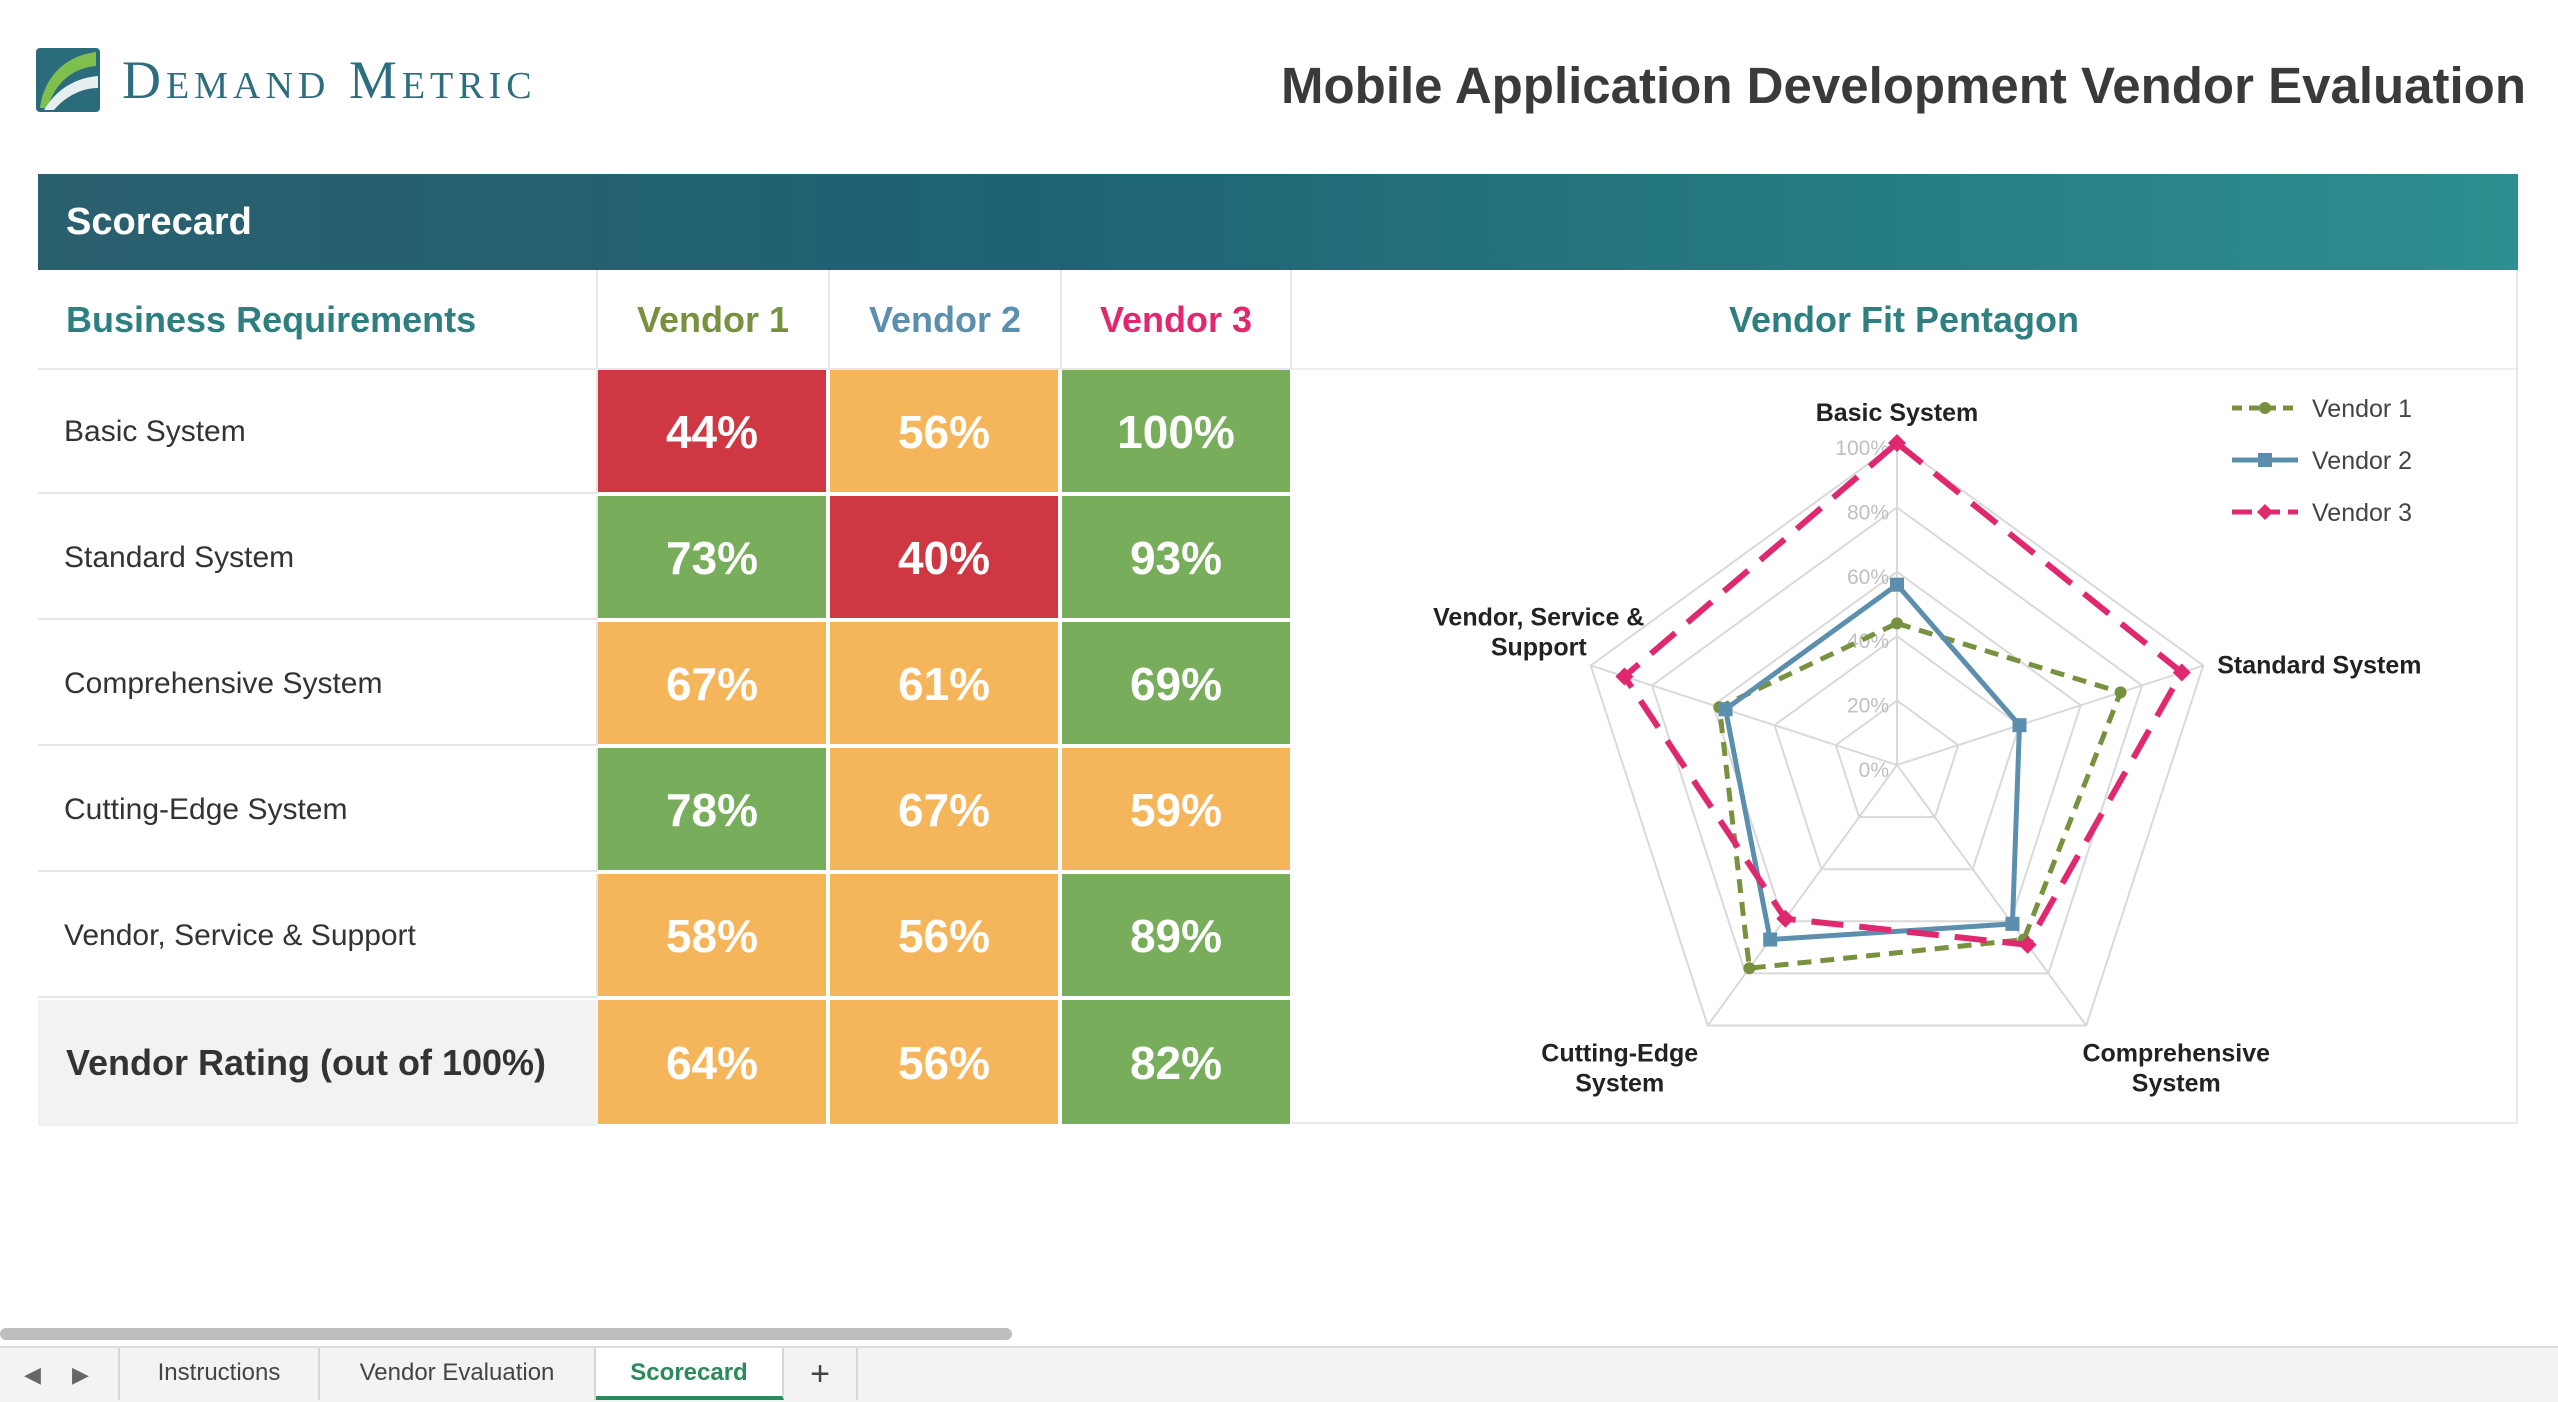 This screenshot has height=1402, width=2558. What do you see at coordinates (713, 936) in the screenshot?
I see `cell-vendor-service-v1: 58%` at bounding box center [713, 936].